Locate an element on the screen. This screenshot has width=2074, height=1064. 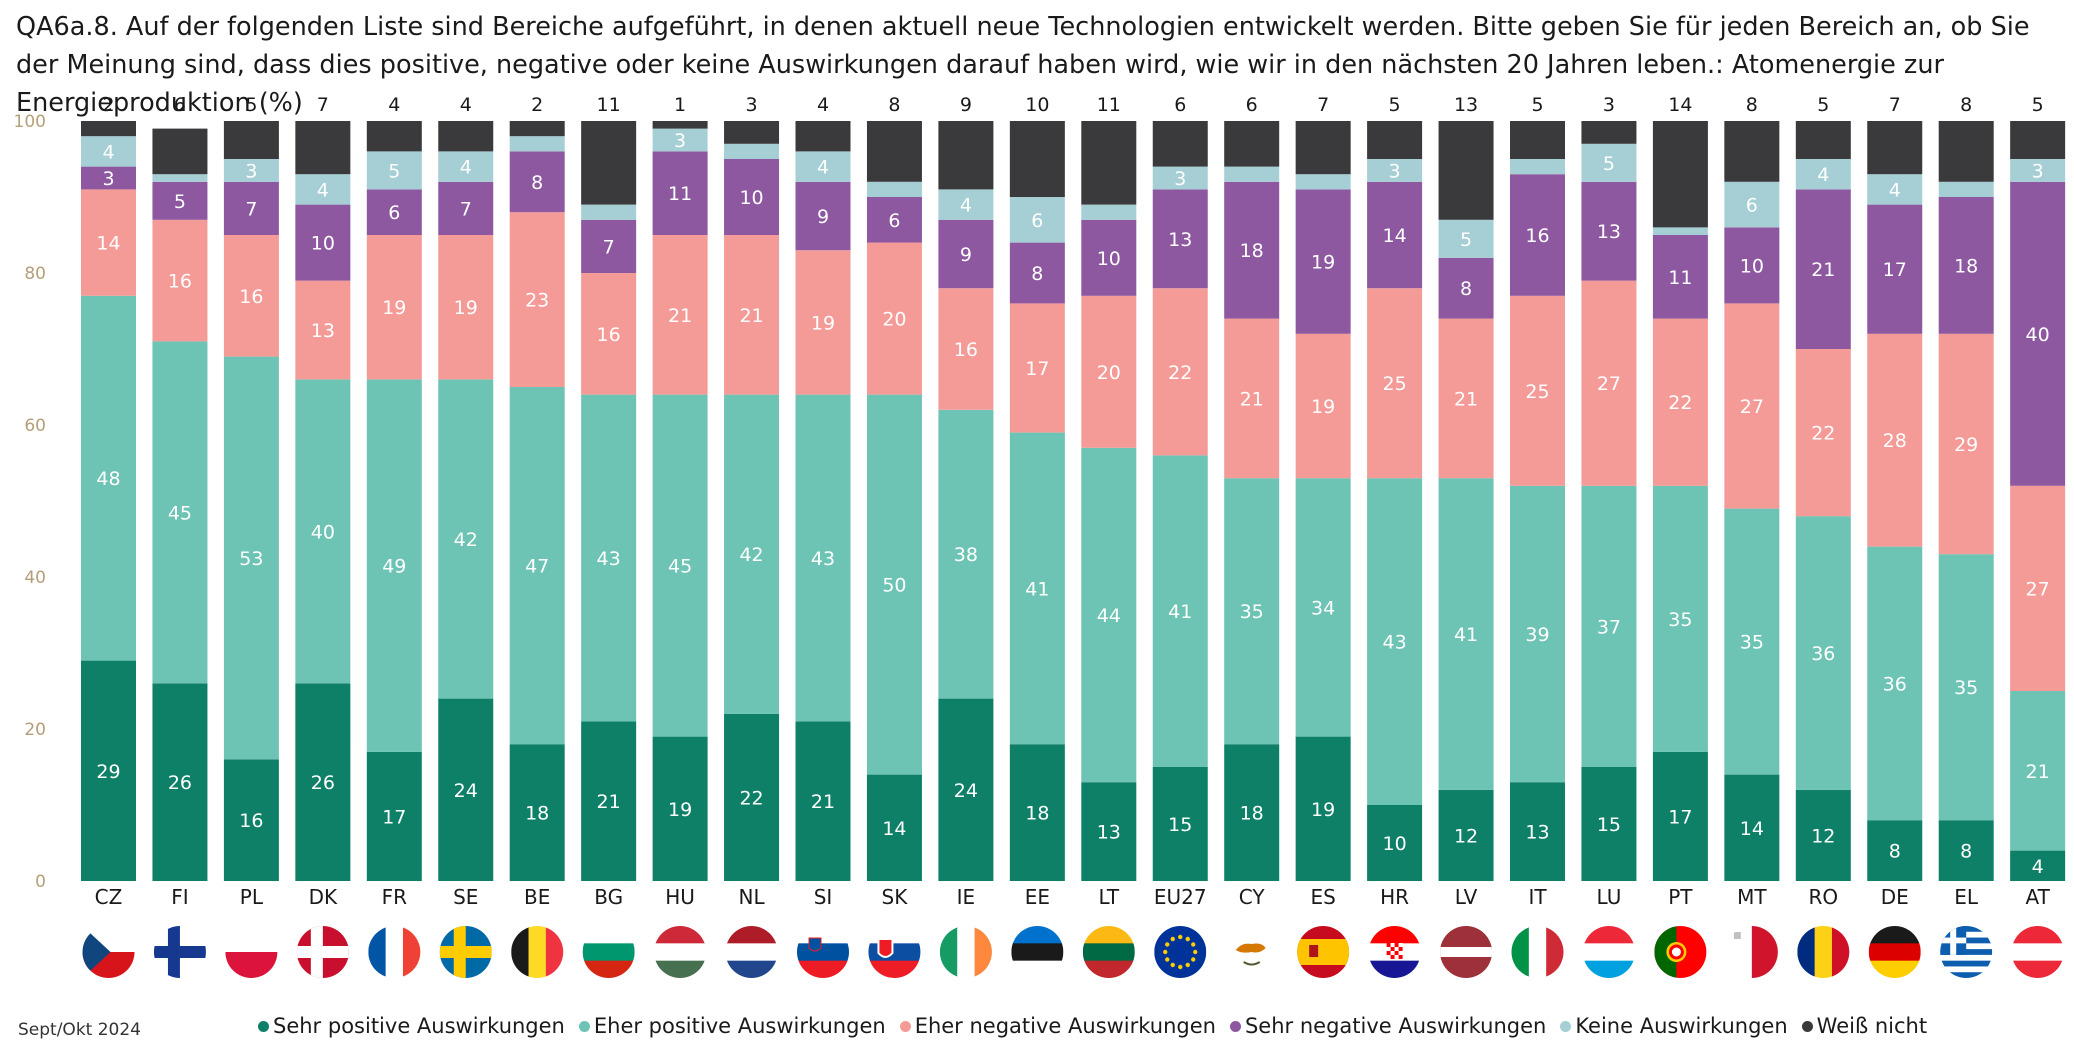
flag-bg-icon is located at coordinates (608, 952).